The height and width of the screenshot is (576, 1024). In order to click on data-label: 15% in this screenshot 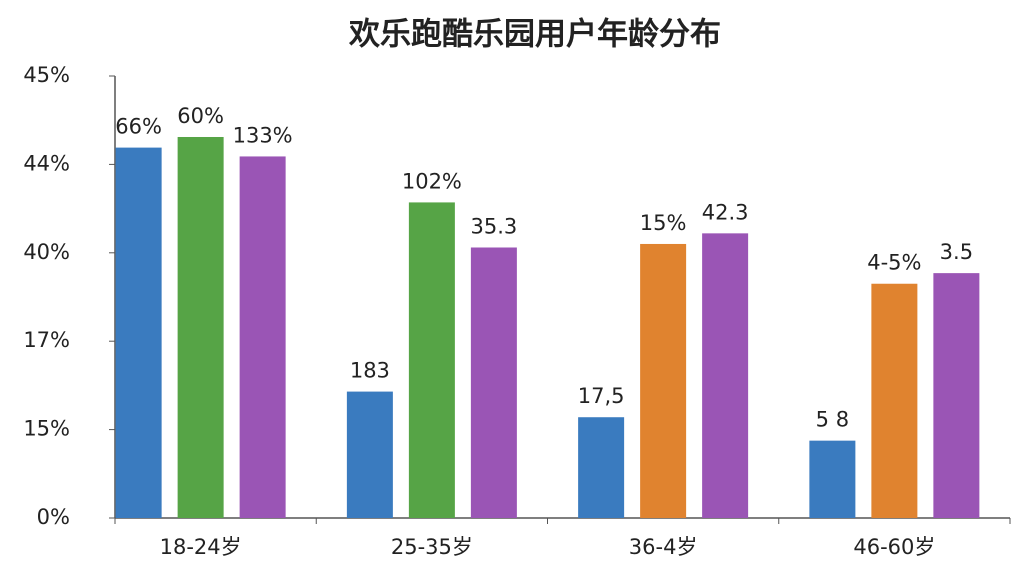, I will do `click(663, 223)`.